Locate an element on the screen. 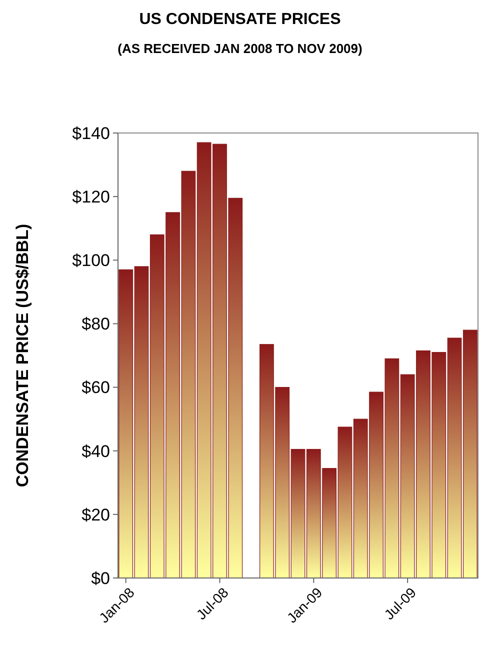  y-tick-label: $100 is located at coordinates (91, 260).